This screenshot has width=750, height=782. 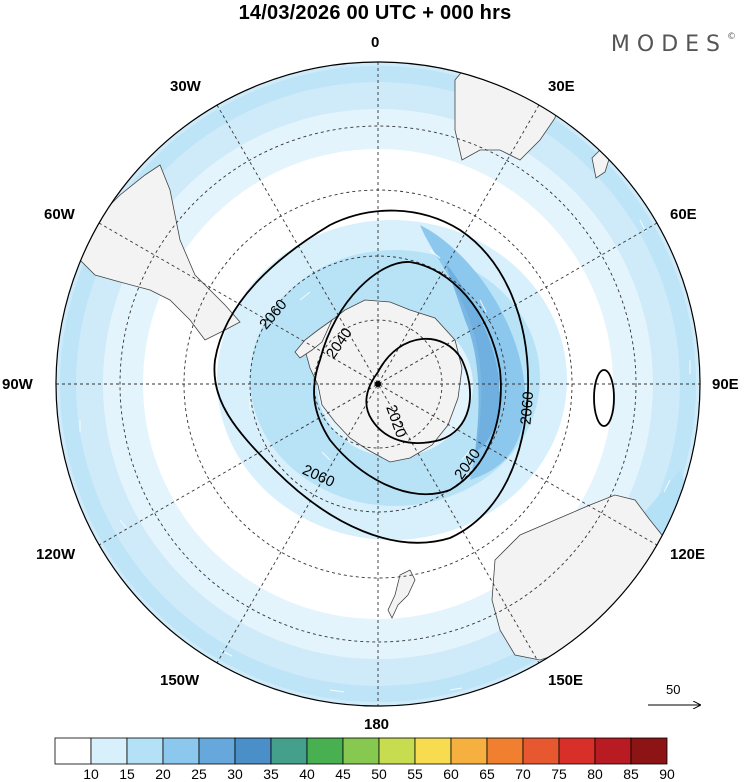 What do you see at coordinates (731, 37) in the screenshot?
I see `copyright-mark: ©` at bounding box center [731, 37].